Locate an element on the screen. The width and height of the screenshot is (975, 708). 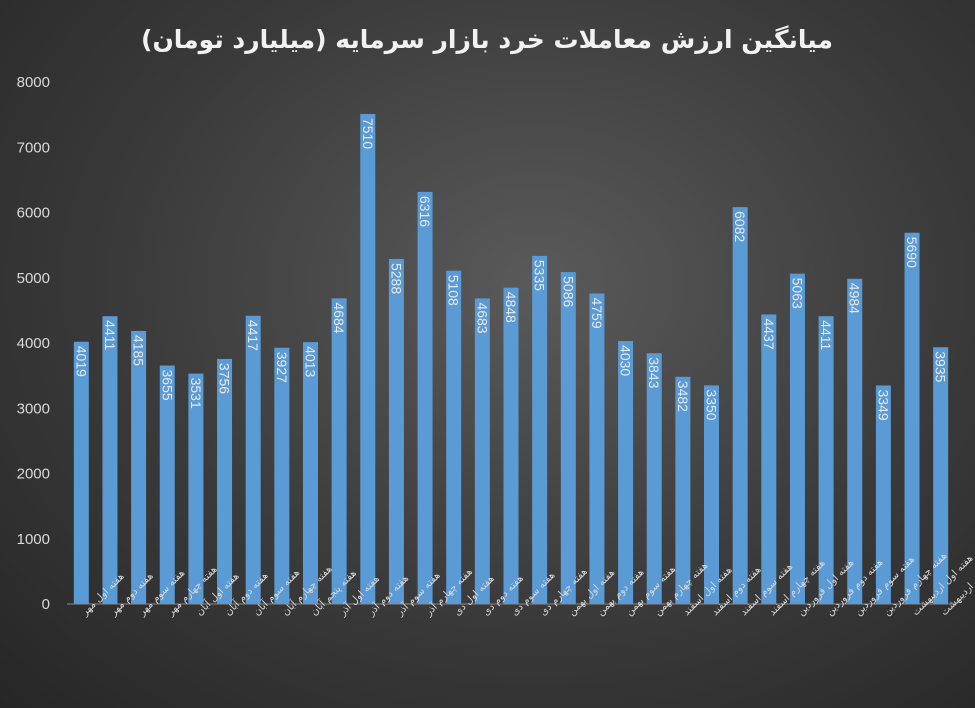
data-label: 4684 is located at coordinates (339, 317).